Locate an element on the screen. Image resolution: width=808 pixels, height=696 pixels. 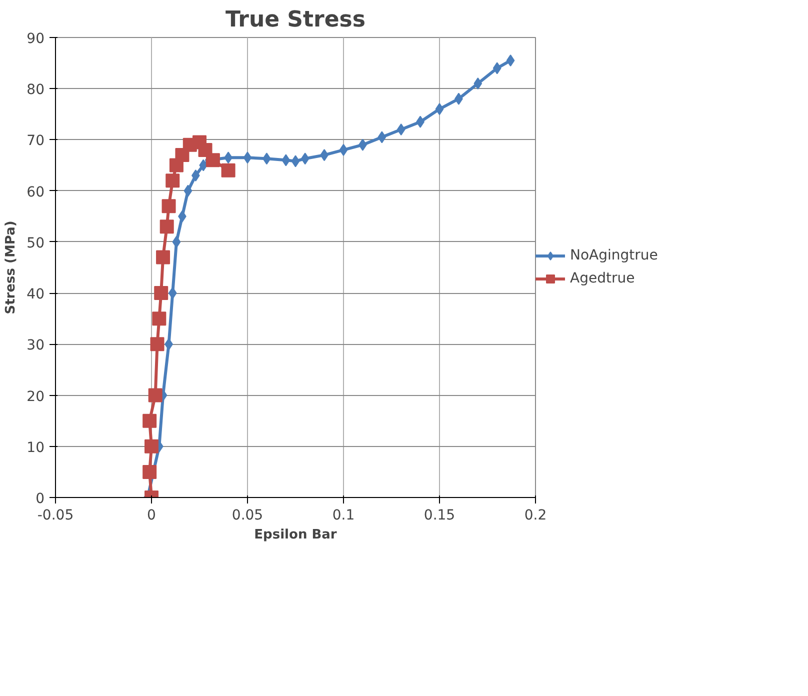
y-tick-label: 30 is located at coordinates (35, 346).